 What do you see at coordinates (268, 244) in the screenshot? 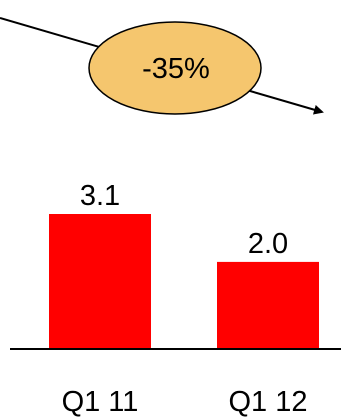
I see `data-label-q1-12: 2.0` at bounding box center [268, 244].